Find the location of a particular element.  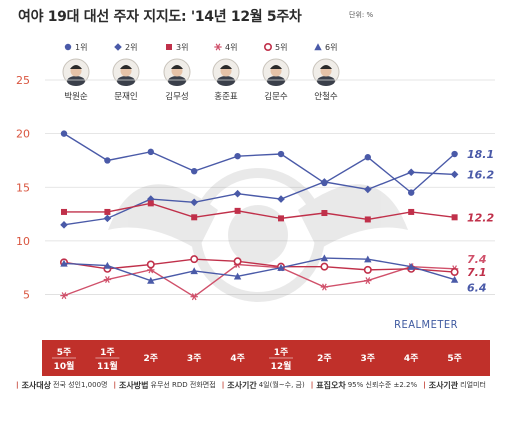

candidate-name: 박원순 is located at coordinates (76, 96).